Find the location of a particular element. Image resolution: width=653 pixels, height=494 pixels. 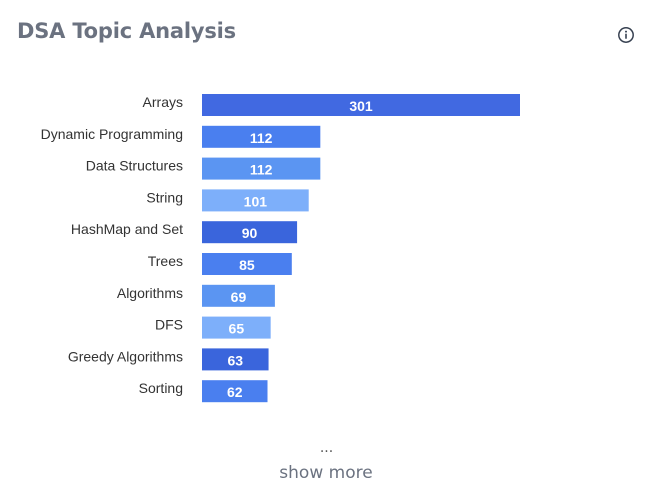

bar-hashmap-and-set is located at coordinates (250, 232).